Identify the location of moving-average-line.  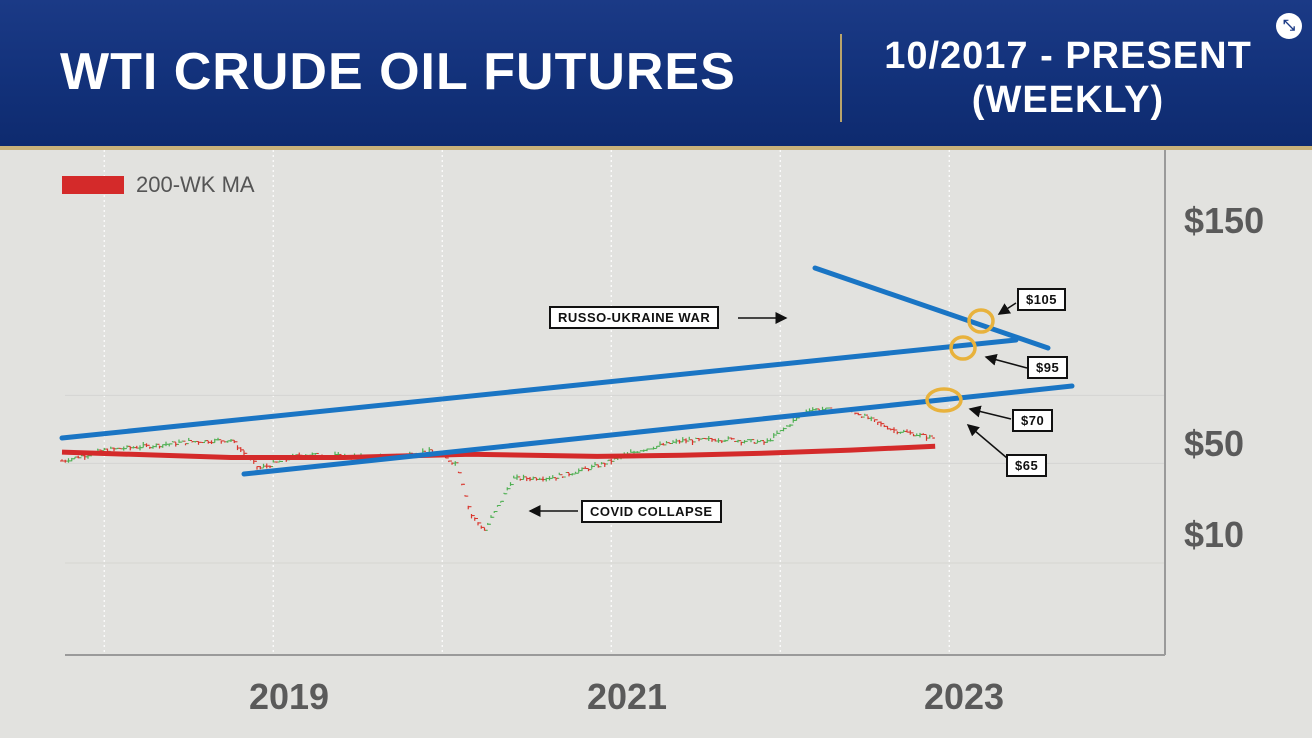
(498, 451).